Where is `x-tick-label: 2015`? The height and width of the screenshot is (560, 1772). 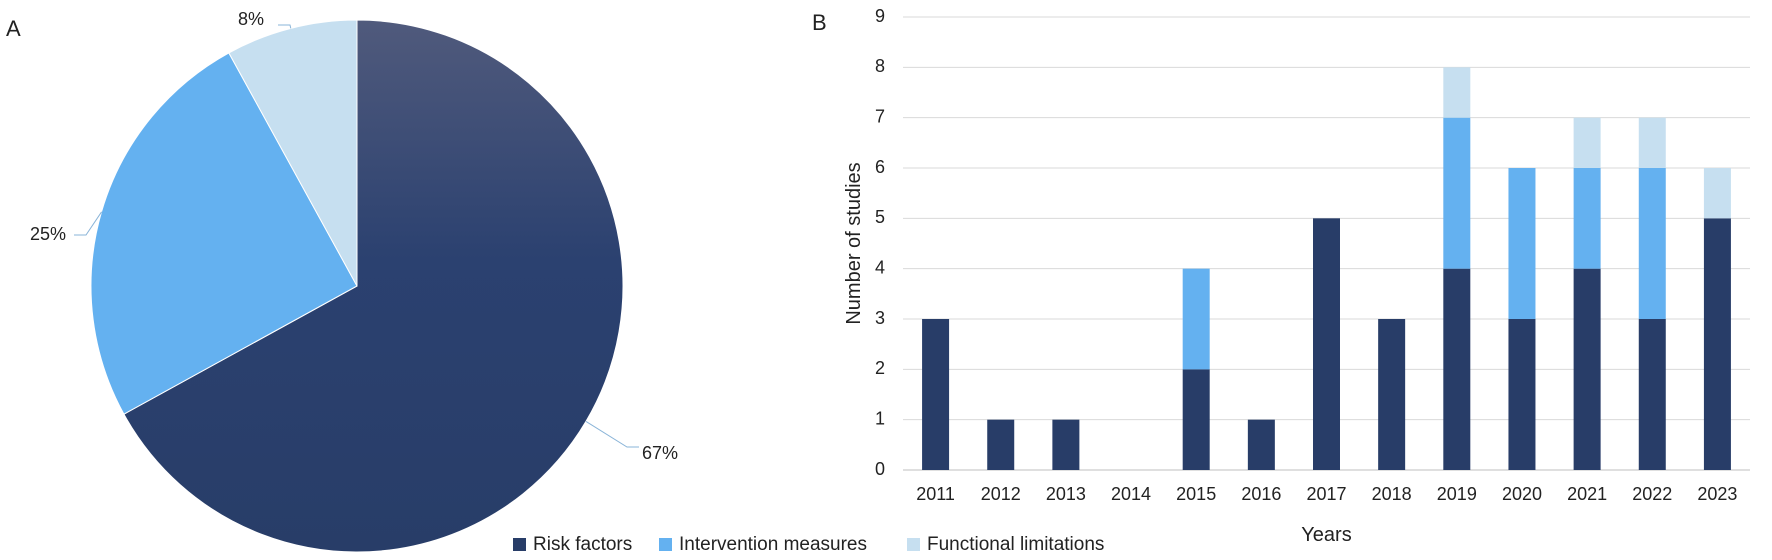 x-tick-label: 2015 is located at coordinates (1196, 494).